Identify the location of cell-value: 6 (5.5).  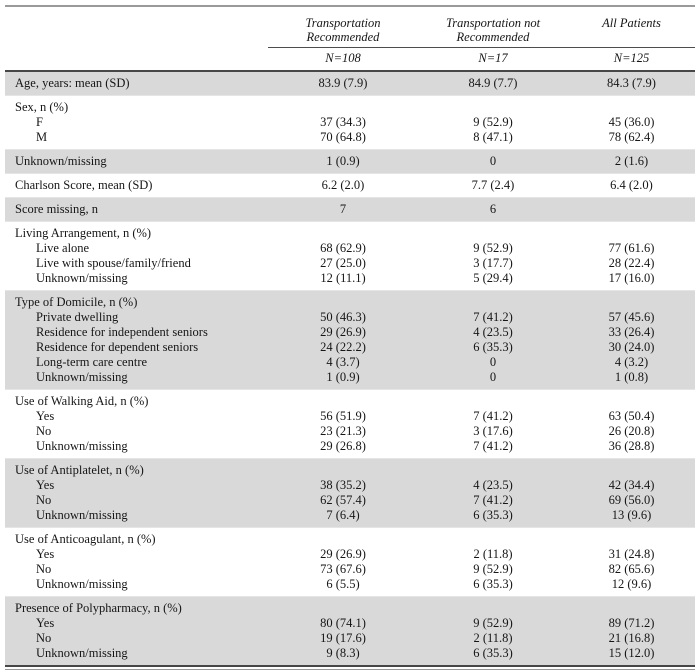
(343, 584).